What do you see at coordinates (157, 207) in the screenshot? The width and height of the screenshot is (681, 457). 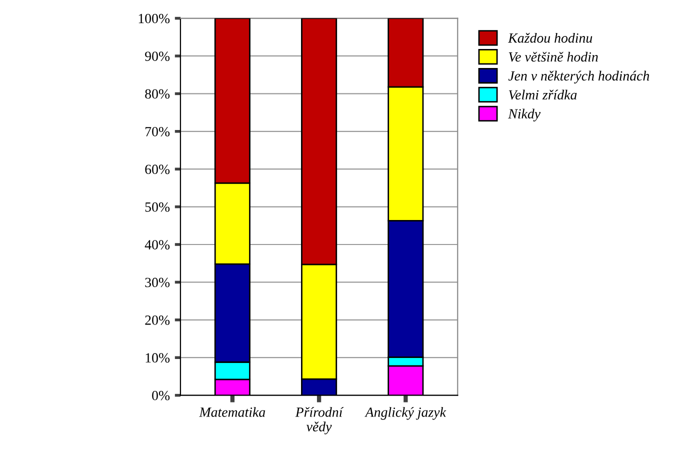 I see `y-tick-label: 50%` at bounding box center [157, 207].